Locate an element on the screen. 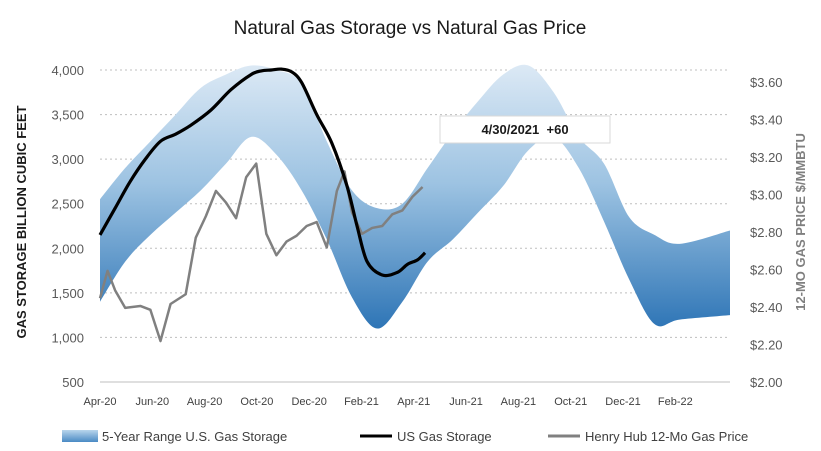 The width and height of the screenshot is (821, 451). x-tick-label: Apr-21 is located at coordinates (413, 402).